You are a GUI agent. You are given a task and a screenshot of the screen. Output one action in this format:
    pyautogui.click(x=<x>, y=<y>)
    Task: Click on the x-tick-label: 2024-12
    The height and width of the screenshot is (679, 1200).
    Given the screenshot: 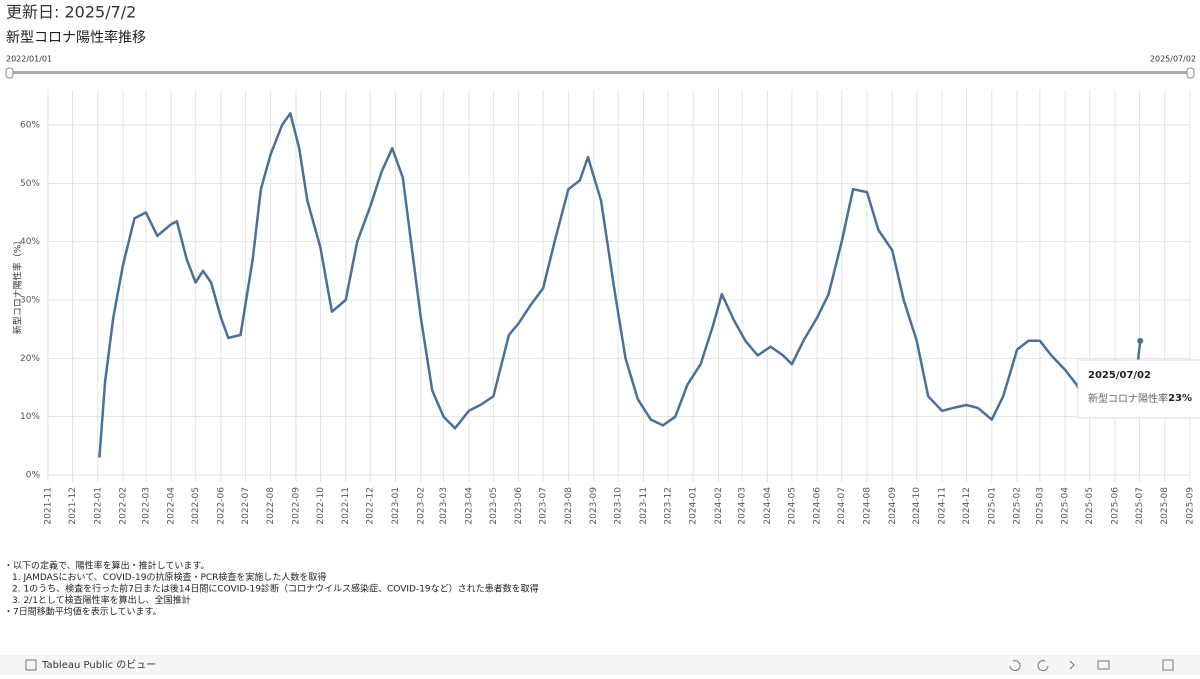 What is the action you would take?
    pyautogui.click(x=967, y=506)
    